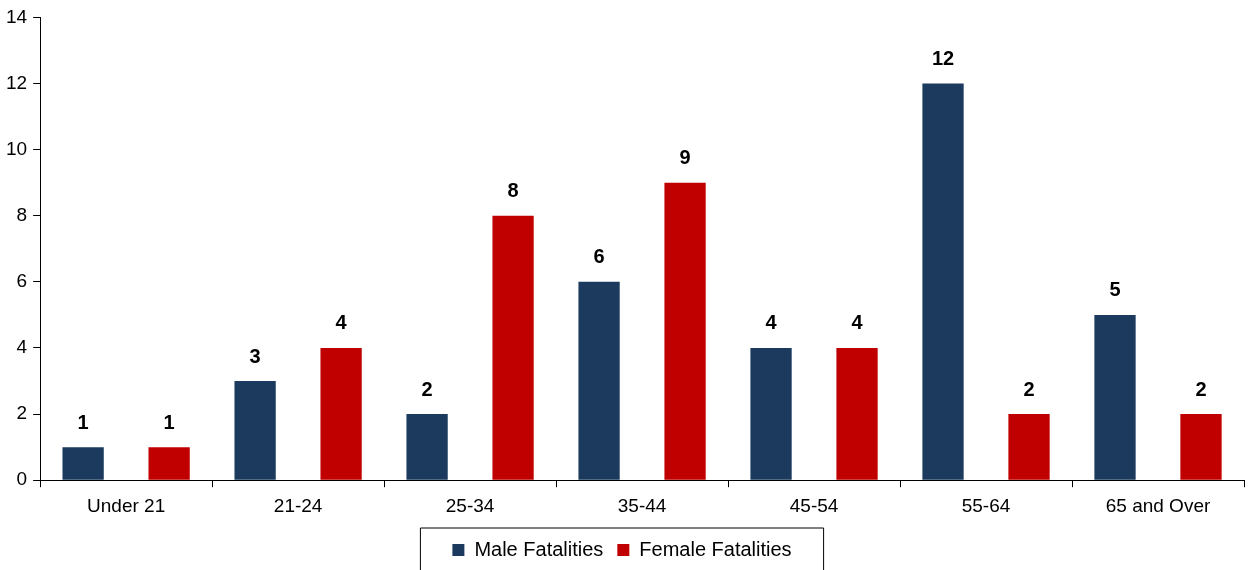 The width and height of the screenshot is (1248, 570). What do you see at coordinates (1115, 289) in the screenshot?
I see `data-label: 5` at bounding box center [1115, 289].